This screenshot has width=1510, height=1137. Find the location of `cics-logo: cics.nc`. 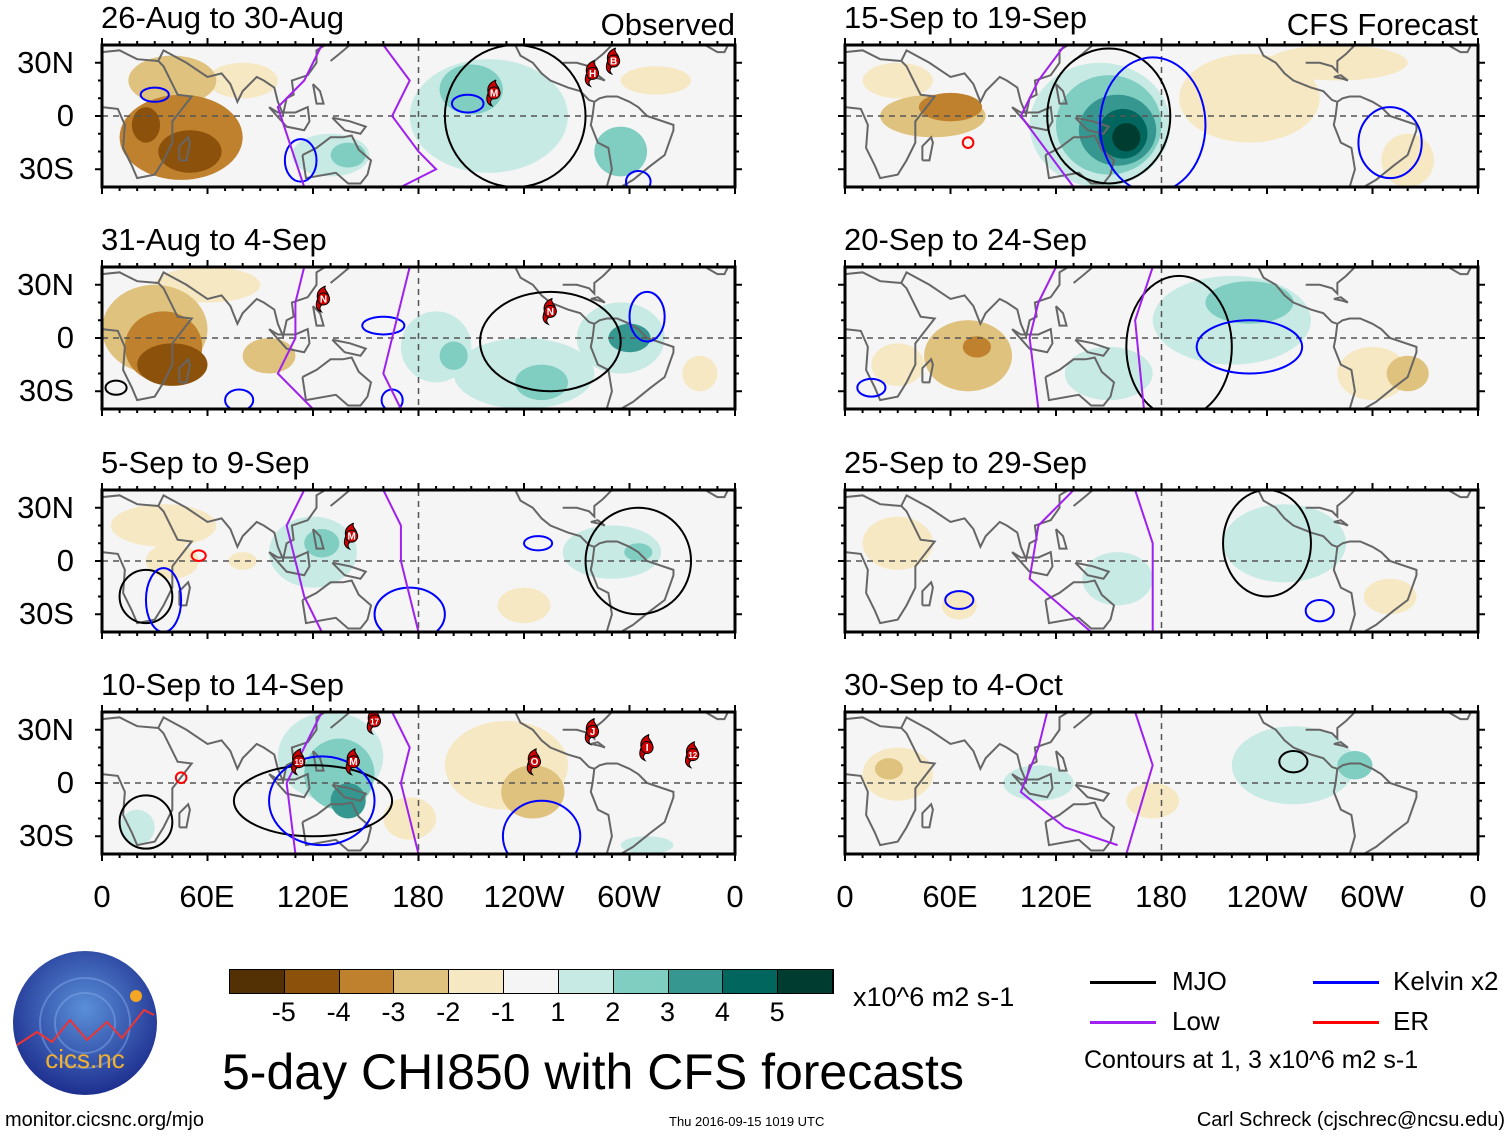

cics-logo: cics.nc is located at coordinates (85, 1023).